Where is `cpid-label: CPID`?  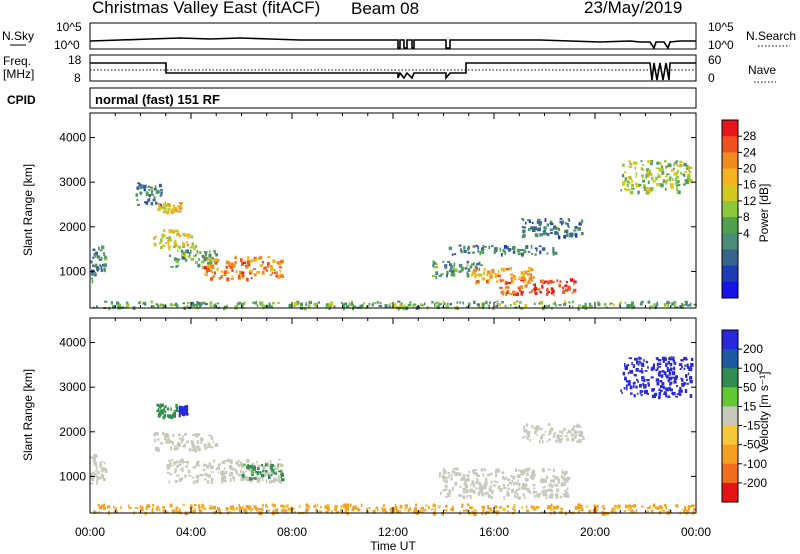 cpid-label: CPID is located at coordinates (21, 100).